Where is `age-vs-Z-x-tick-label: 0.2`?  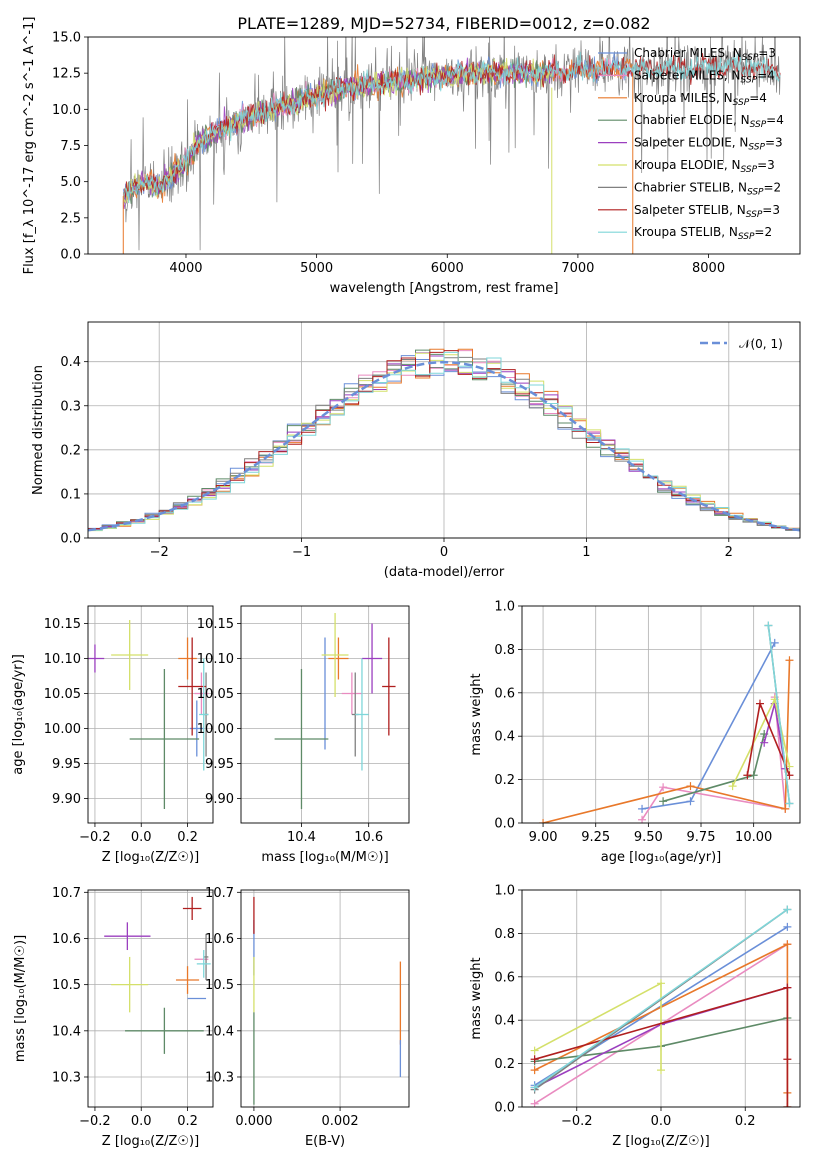 age-vs-Z-x-tick-label: 0.2 is located at coordinates (187, 837).